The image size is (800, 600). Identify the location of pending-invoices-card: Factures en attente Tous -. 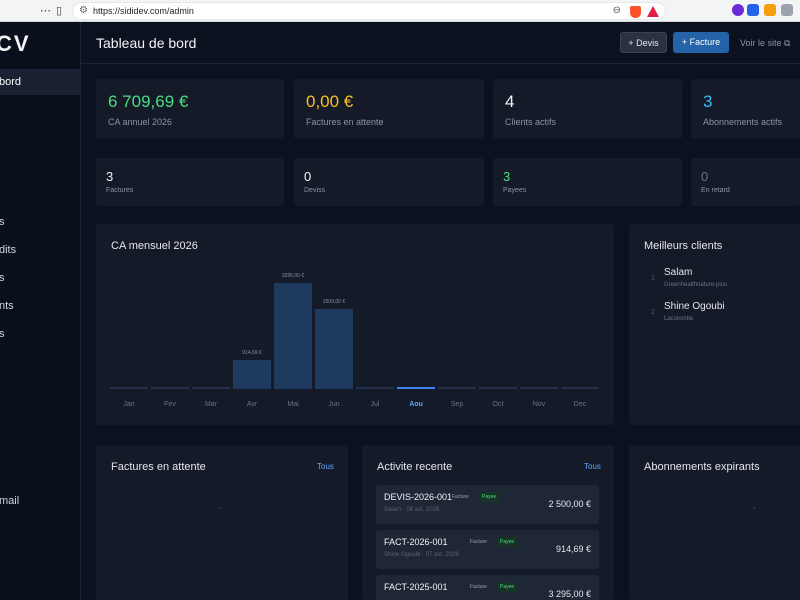
(222, 522).